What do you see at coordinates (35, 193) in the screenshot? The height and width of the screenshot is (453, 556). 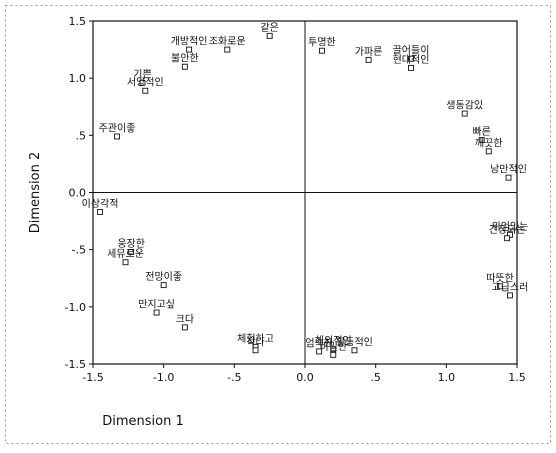 I see `y-axis-title: Dimension 2` at bounding box center [35, 193].